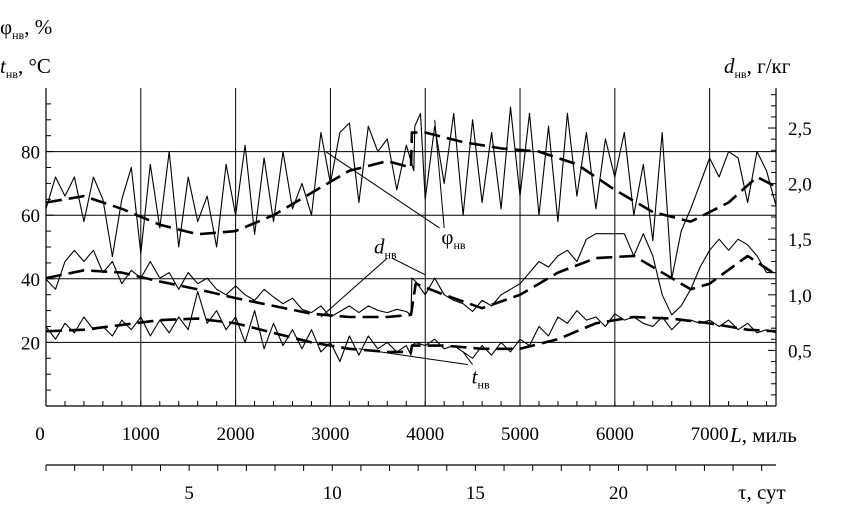  Describe the element at coordinates (757, 67) in the screenshot. I see `y-right-title-d: dнв, г/кг` at that location.